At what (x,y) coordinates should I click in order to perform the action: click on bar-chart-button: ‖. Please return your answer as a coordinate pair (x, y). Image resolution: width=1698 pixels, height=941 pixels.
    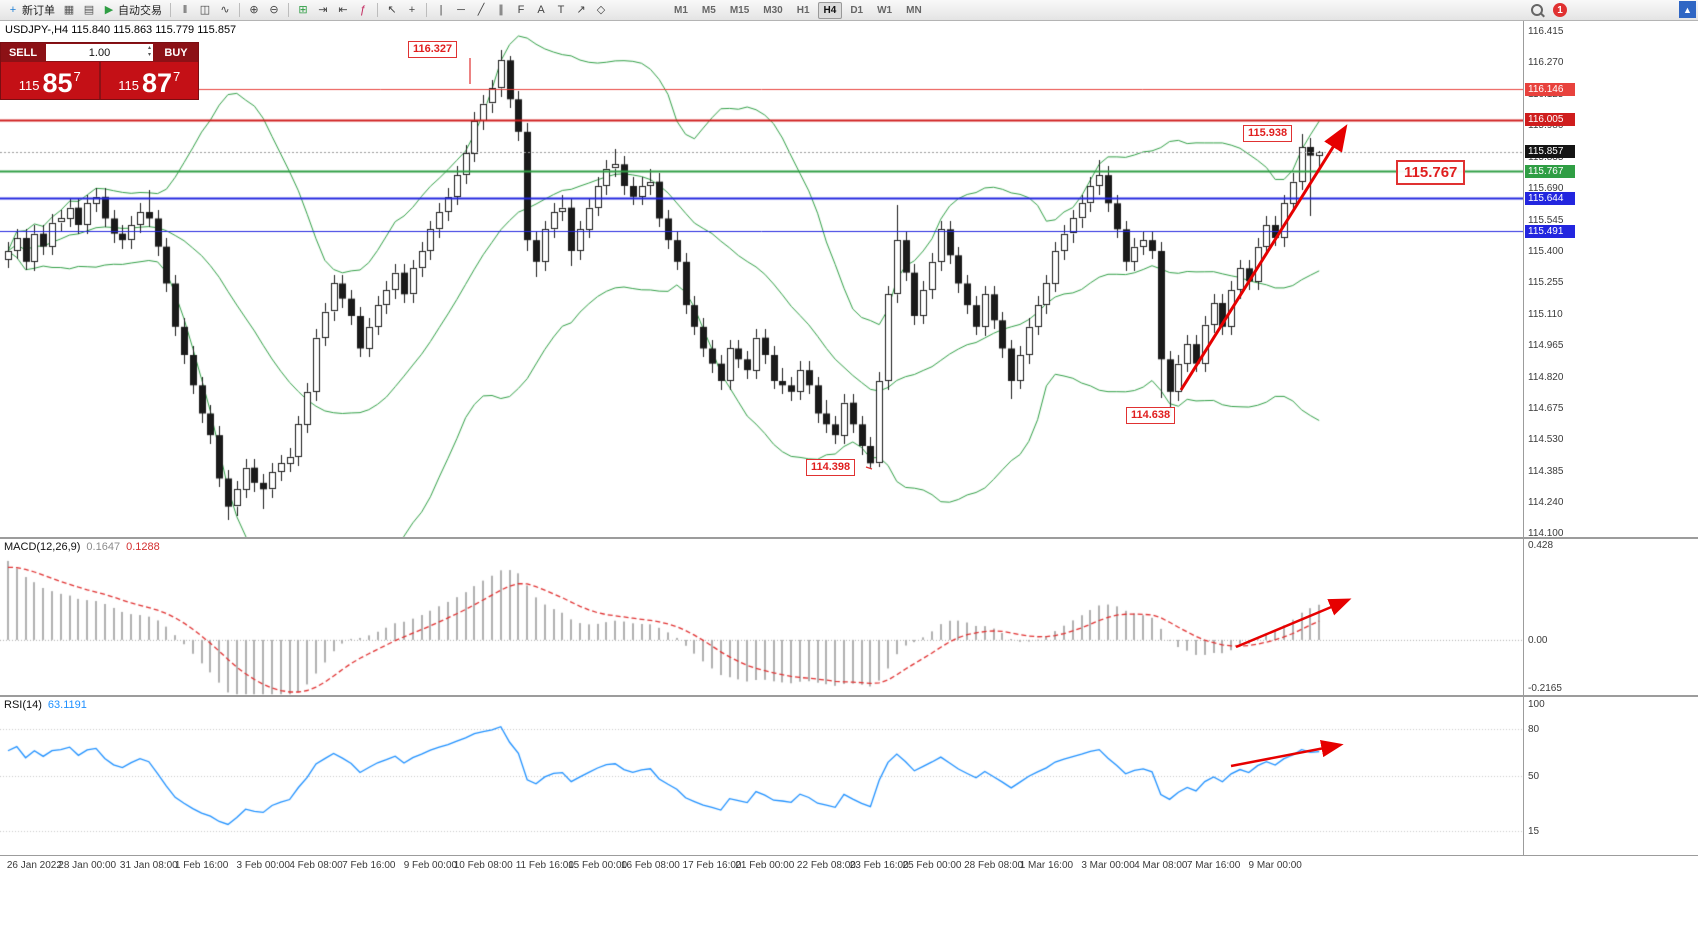
    Looking at the image, I should click on (185, 10).